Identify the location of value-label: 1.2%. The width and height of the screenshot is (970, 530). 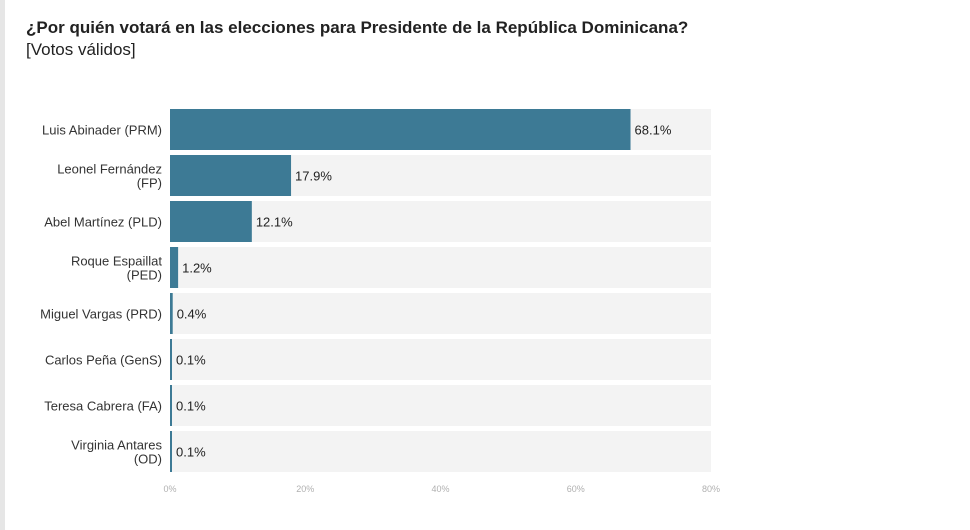
(197, 268).